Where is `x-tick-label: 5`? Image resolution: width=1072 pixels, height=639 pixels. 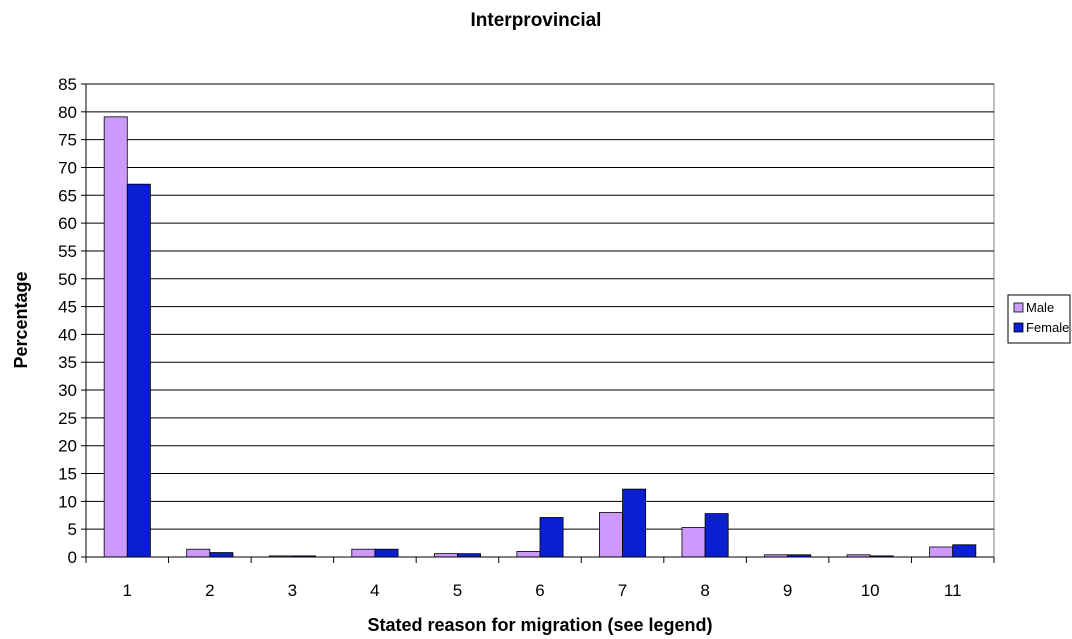 x-tick-label: 5 is located at coordinates (457, 590).